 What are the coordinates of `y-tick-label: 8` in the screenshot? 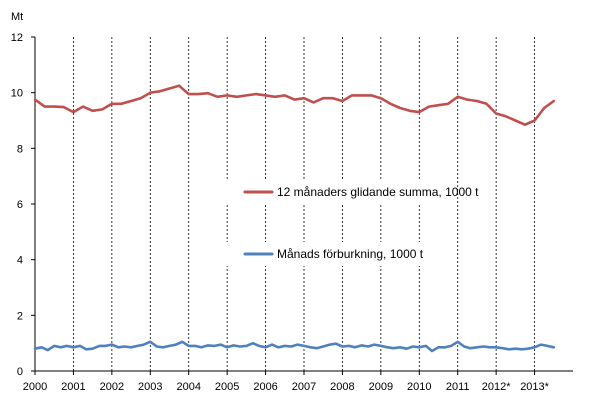 It's located at (20, 149).